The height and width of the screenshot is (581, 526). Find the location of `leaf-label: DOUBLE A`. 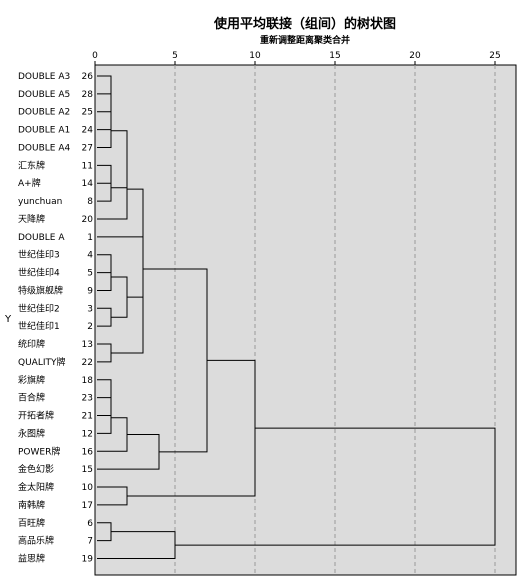

leaf-label: DOUBLE A is located at coordinates (41, 238).